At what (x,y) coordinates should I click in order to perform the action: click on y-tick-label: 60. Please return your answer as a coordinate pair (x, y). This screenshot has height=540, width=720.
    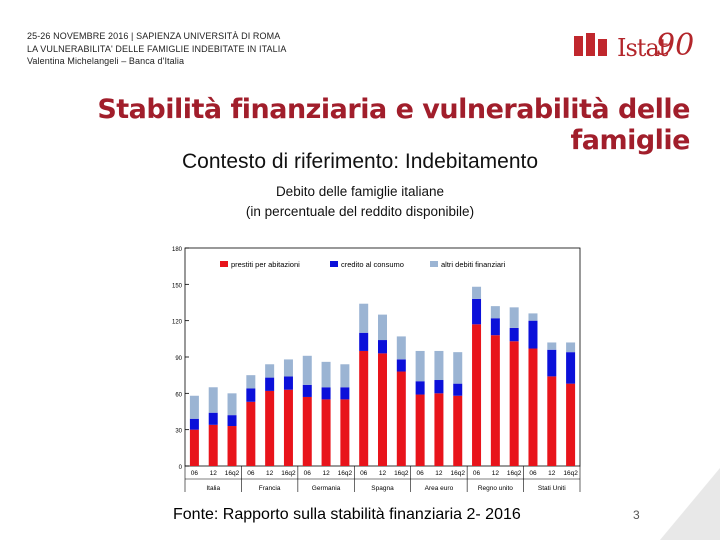
    Looking at the image, I should click on (178, 395).